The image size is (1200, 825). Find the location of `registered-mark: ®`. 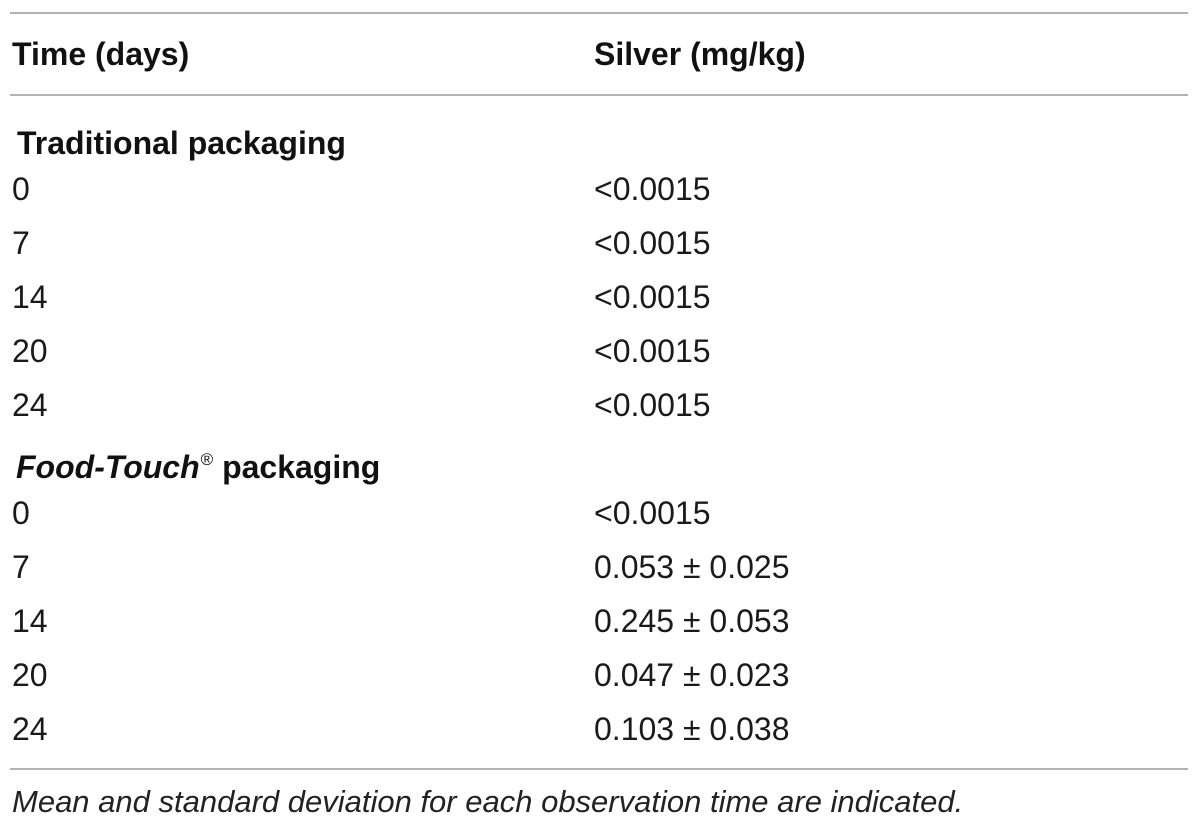

registered-mark: ® is located at coordinates (207, 459).